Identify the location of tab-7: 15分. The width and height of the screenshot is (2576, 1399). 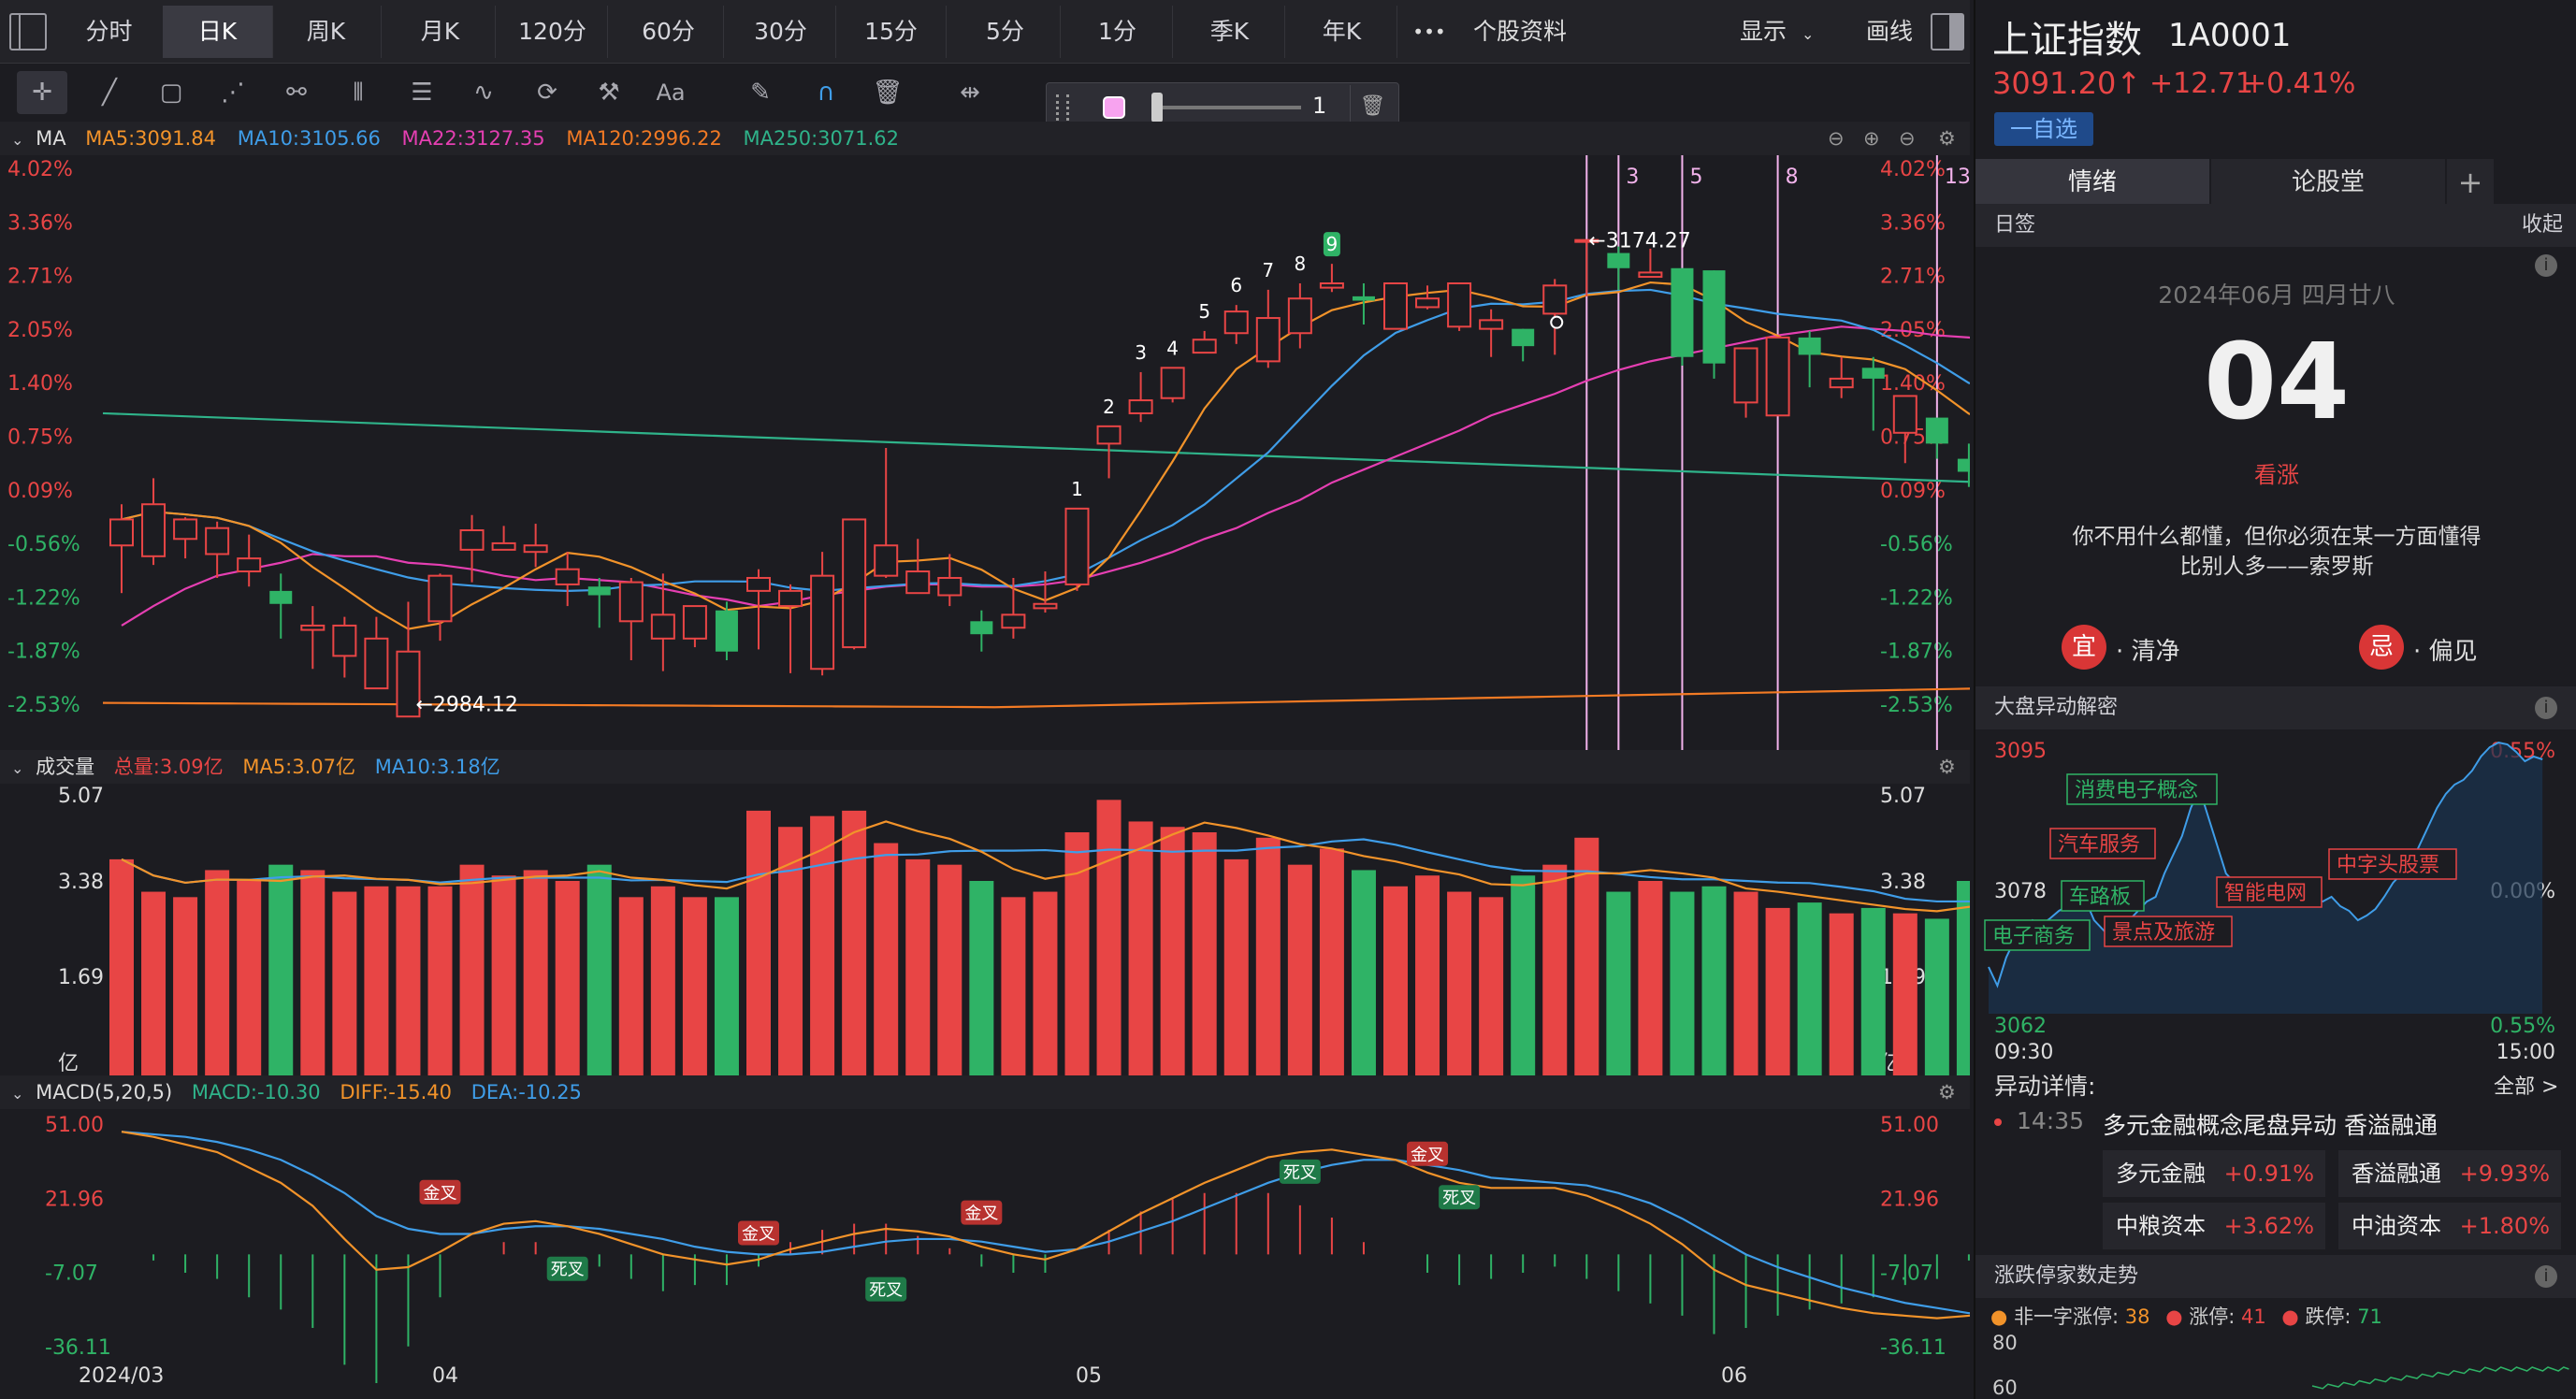
(892, 32).